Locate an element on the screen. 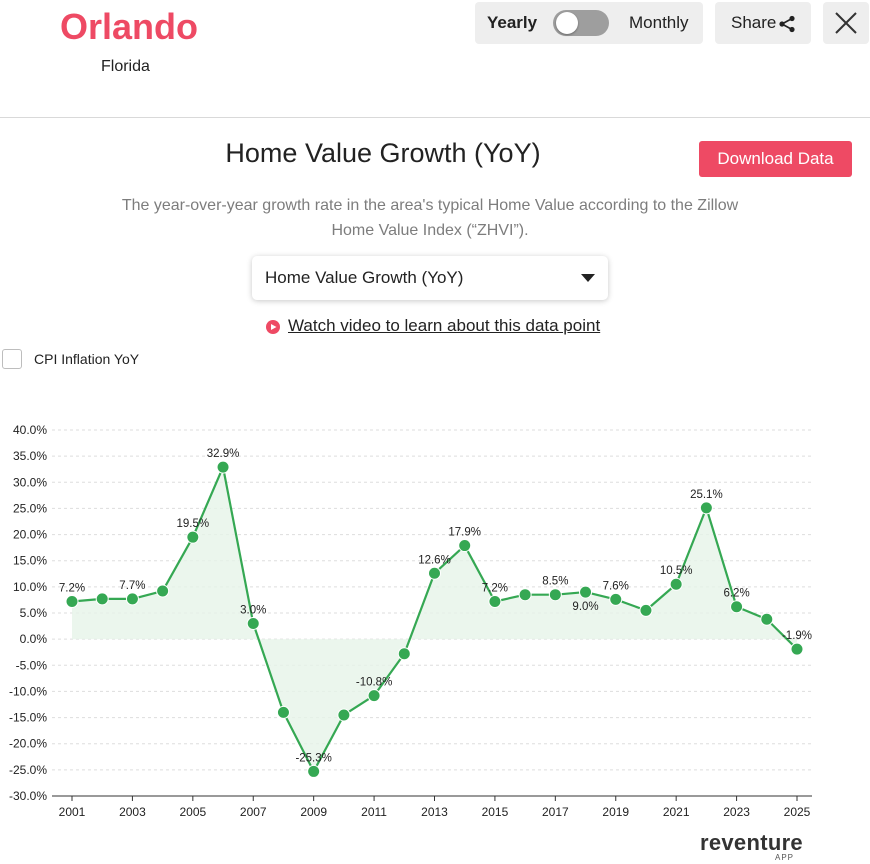 This screenshot has width=870, height=864. download-data-button: Download Data is located at coordinates (775, 159).